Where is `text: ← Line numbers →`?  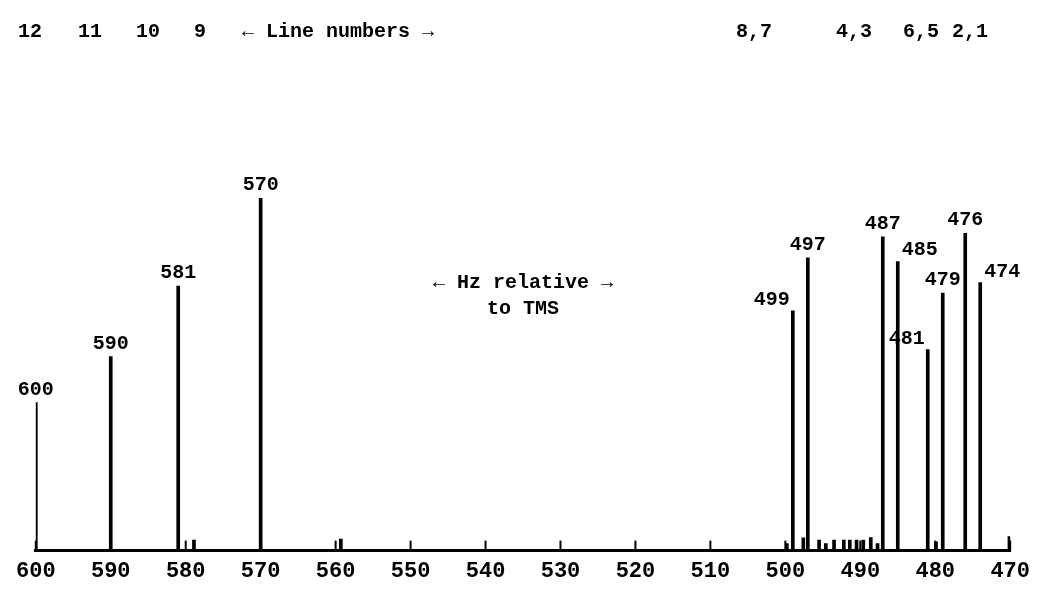
text: ← Line numbers → is located at coordinates (338, 32).